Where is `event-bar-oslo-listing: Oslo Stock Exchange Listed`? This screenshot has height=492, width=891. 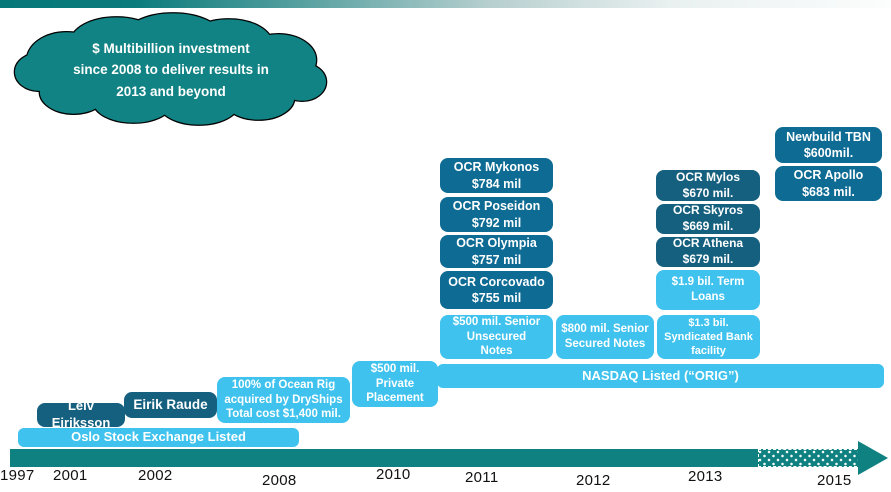
event-bar-oslo-listing: Oslo Stock Exchange Listed is located at coordinates (158, 437).